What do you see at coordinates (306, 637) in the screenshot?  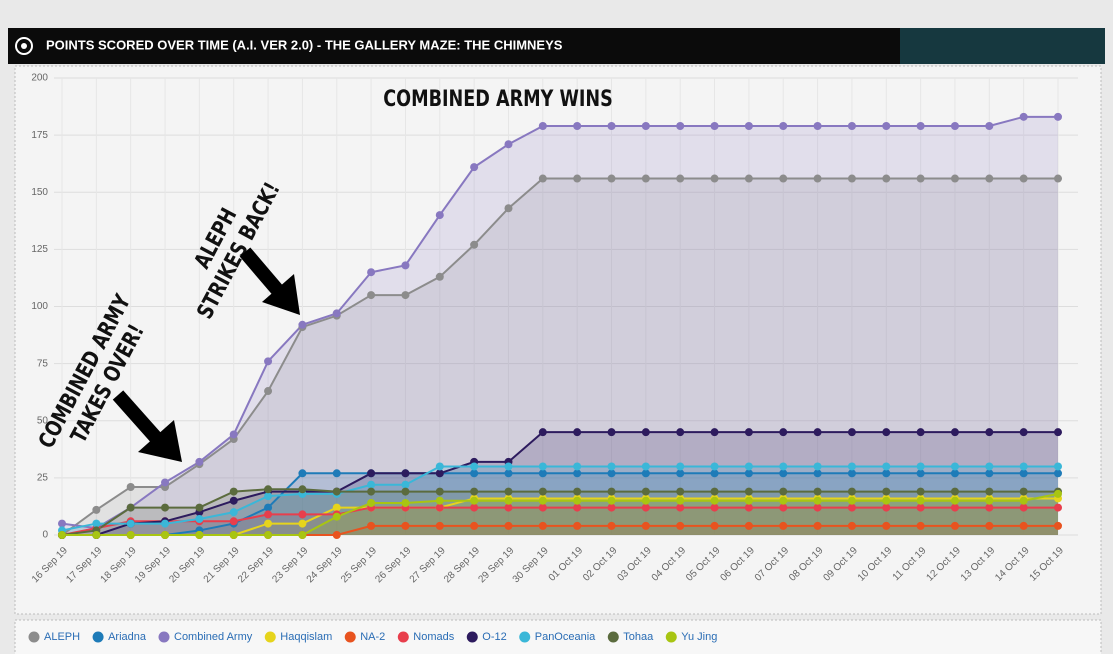 I see `legend-label: Haqqislam` at bounding box center [306, 637].